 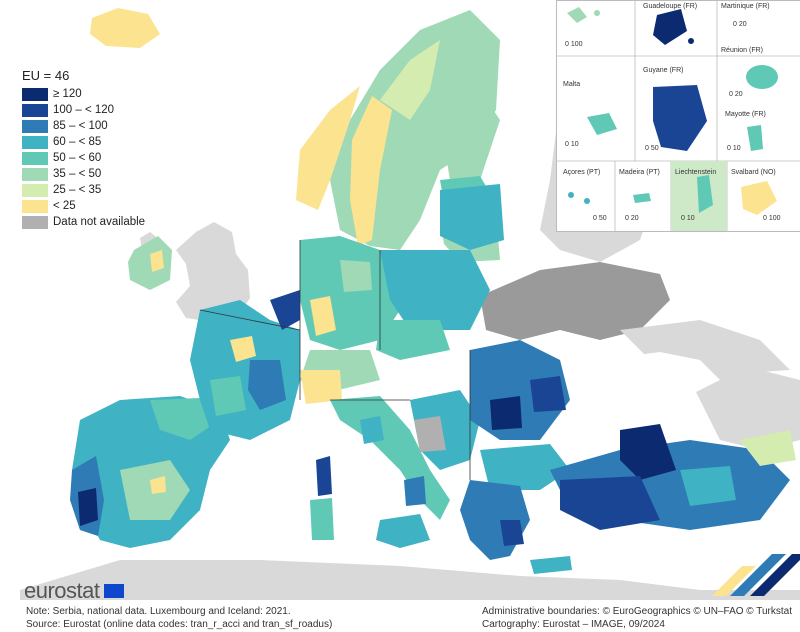 I want to click on central-europe, so click(x=380, y=320).